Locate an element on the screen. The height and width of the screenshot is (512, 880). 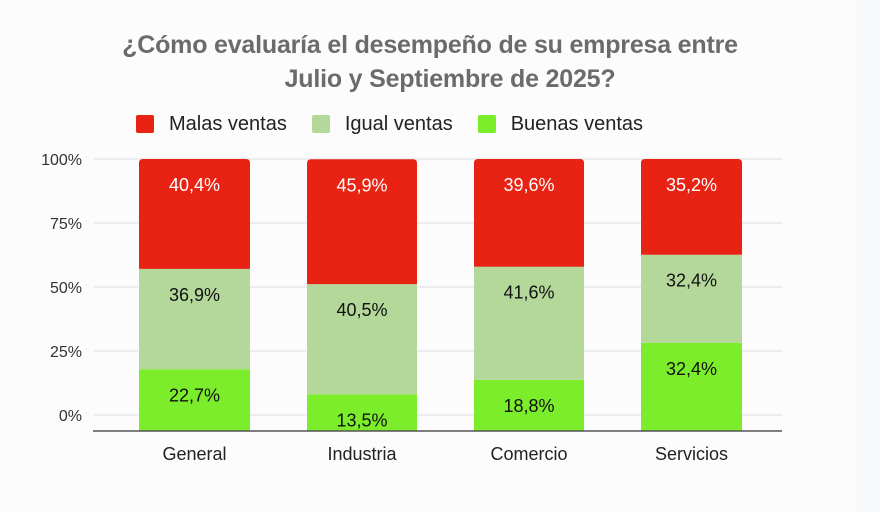
legend-swatch-malas is located at coordinates (145, 124).